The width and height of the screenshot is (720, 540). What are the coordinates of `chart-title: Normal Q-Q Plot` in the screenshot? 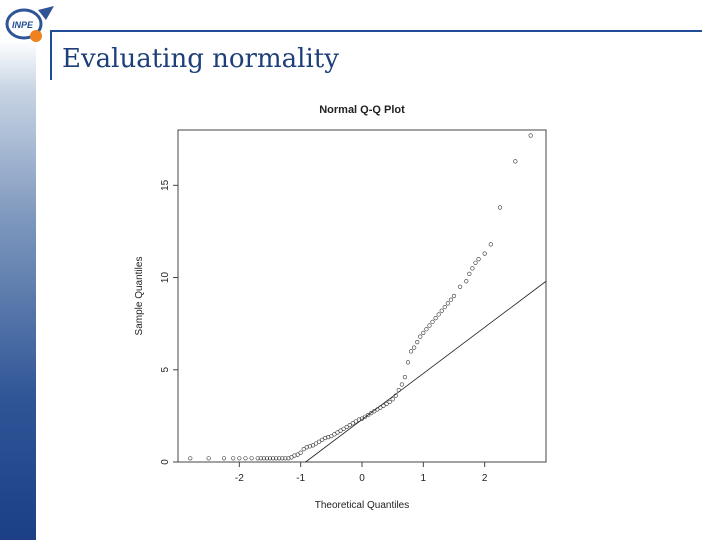 It's located at (362, 110).